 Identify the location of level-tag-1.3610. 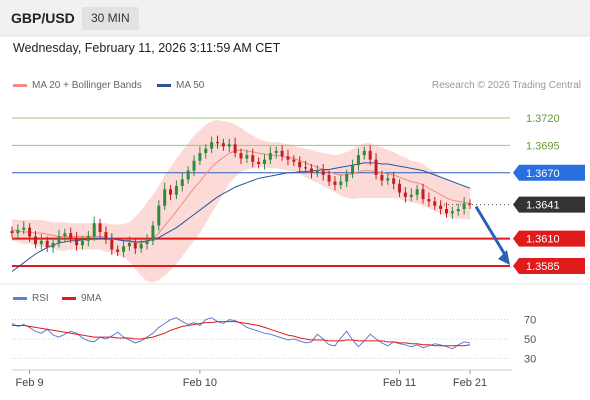
(549, 238).